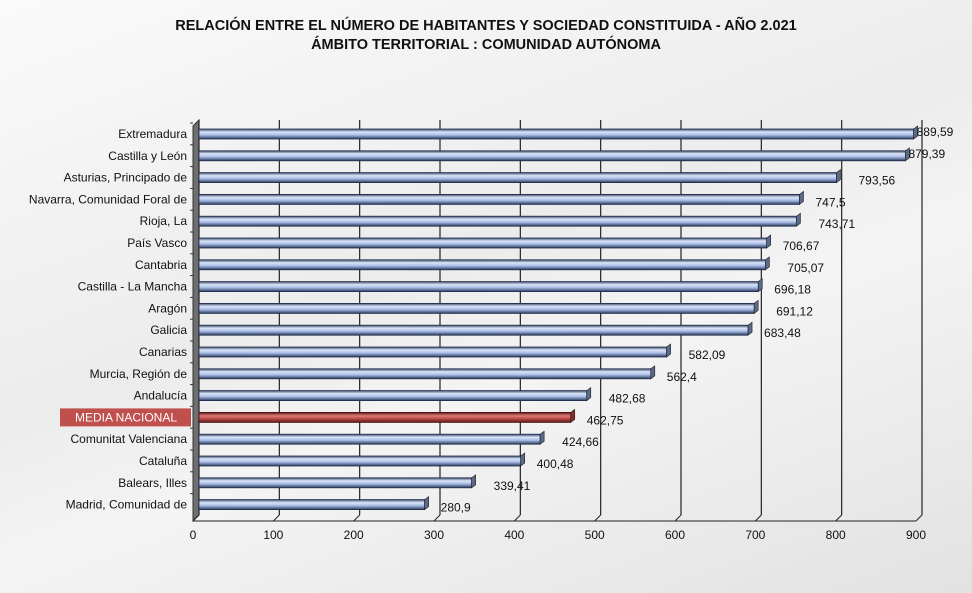 The width and height of the screenshot is (972, 593). Describe the element at coordinates (782, 333) in the screenshot. I see `data-label: 683,48` at that location.